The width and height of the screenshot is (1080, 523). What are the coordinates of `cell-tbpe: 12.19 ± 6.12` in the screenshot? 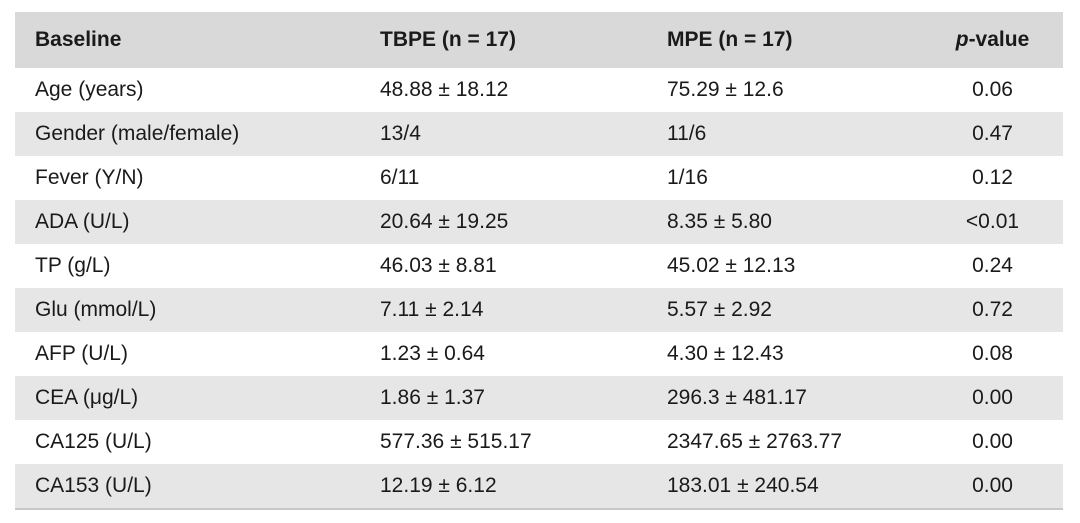 It's located at (438, 485).